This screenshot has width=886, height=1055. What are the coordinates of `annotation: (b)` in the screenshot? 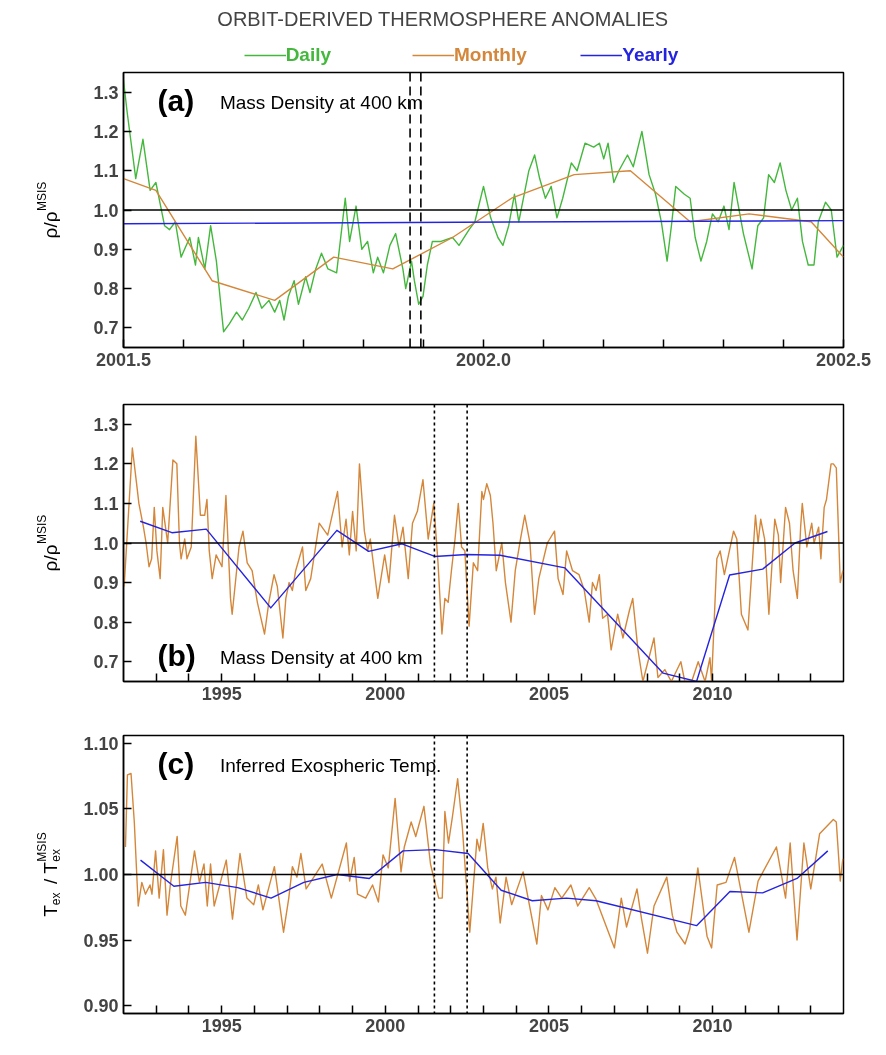 It's located at (176, 655).